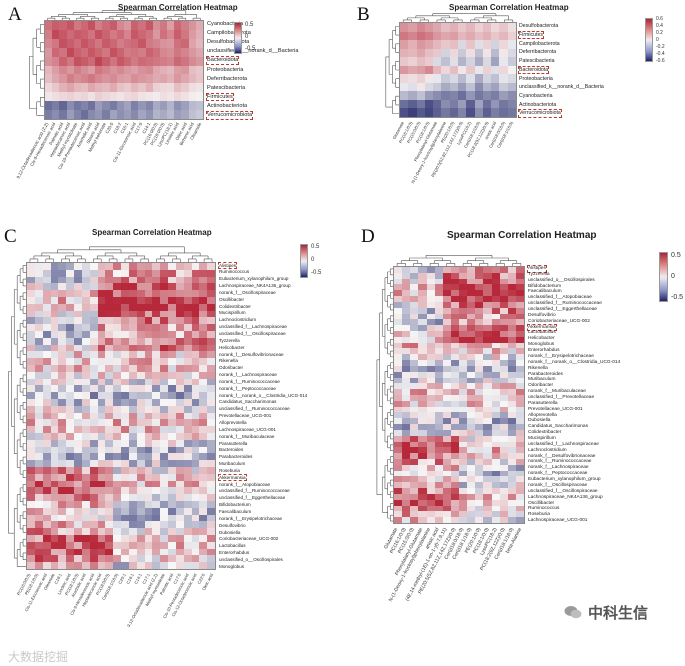 This screenshot has width=685, height=666. Describe the element at coordinates (545, 433) in the screenshot. I see `row-label: Colidextribacter` at that location.